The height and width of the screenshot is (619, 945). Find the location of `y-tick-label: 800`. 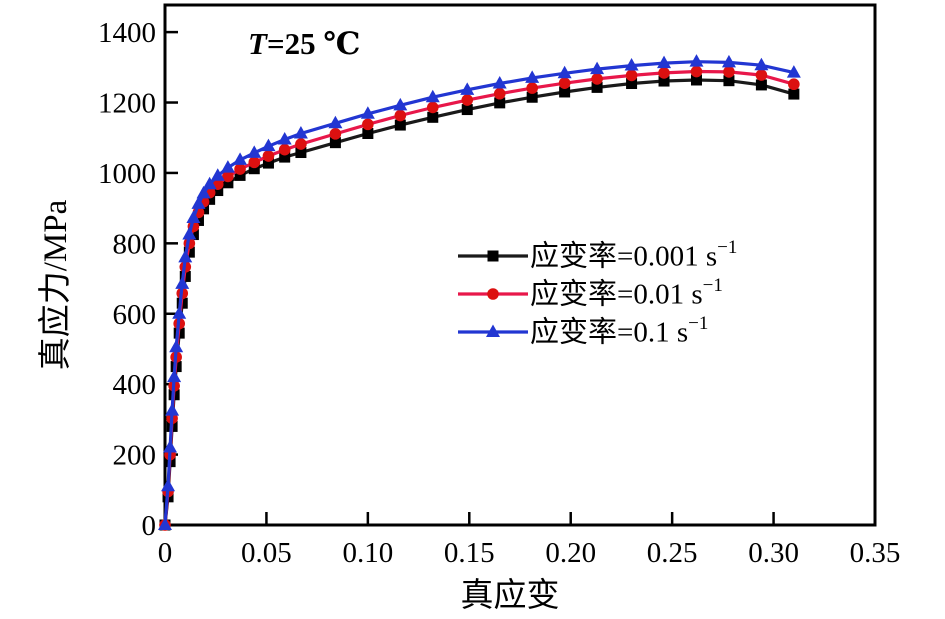

y-tick-label: 800 is located at coordinates (135, 244).